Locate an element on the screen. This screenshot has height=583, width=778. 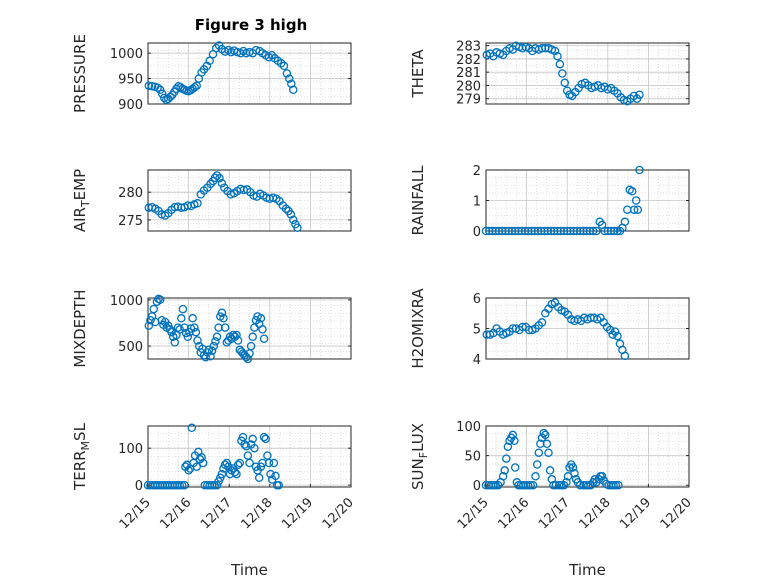
y-axis-label: RAINFALL is located at coordinates (418, 200).